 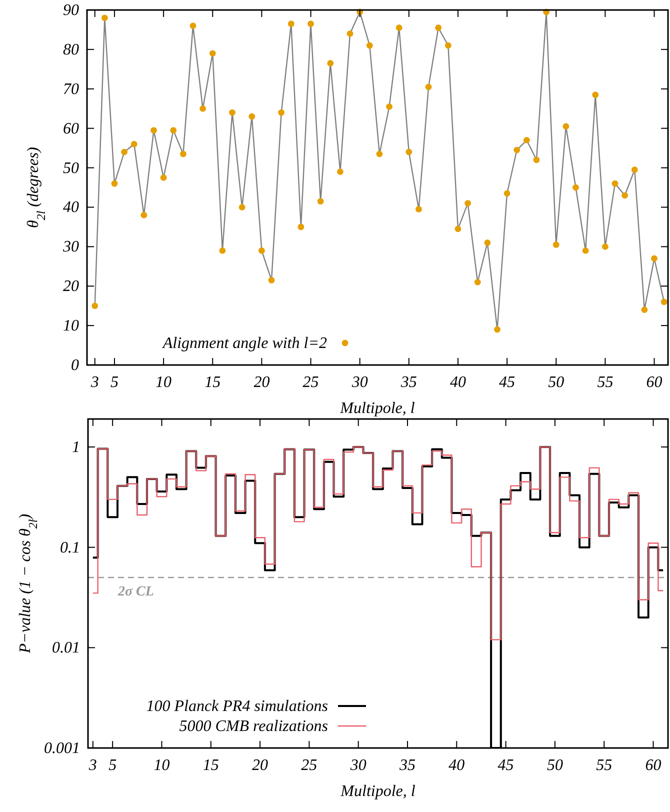 What do you see at coordinates (75, 365) in the screenshot?
I see `y-tick-label: 0` at bounding box center [75, 365].